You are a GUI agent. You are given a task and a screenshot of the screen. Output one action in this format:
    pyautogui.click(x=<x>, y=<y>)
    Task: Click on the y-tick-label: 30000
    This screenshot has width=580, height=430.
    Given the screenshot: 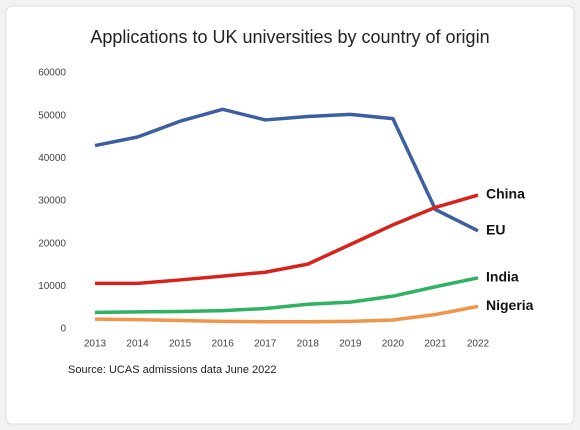 What is the action you would take?
    pyautogui.click(x=52, y=201)
    